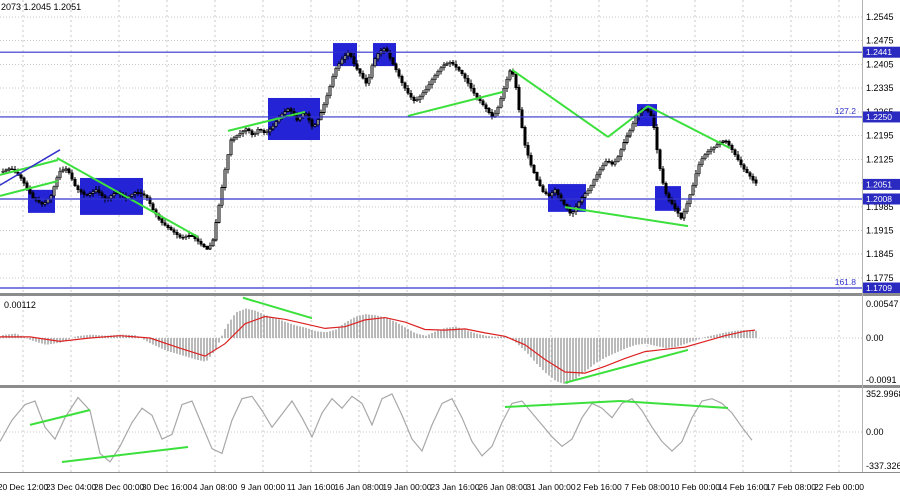  What do you see at coordinates (879, 184) in the screenshot?
I see `price-badge-label: 1.2051` at bounding box center [879, 184].